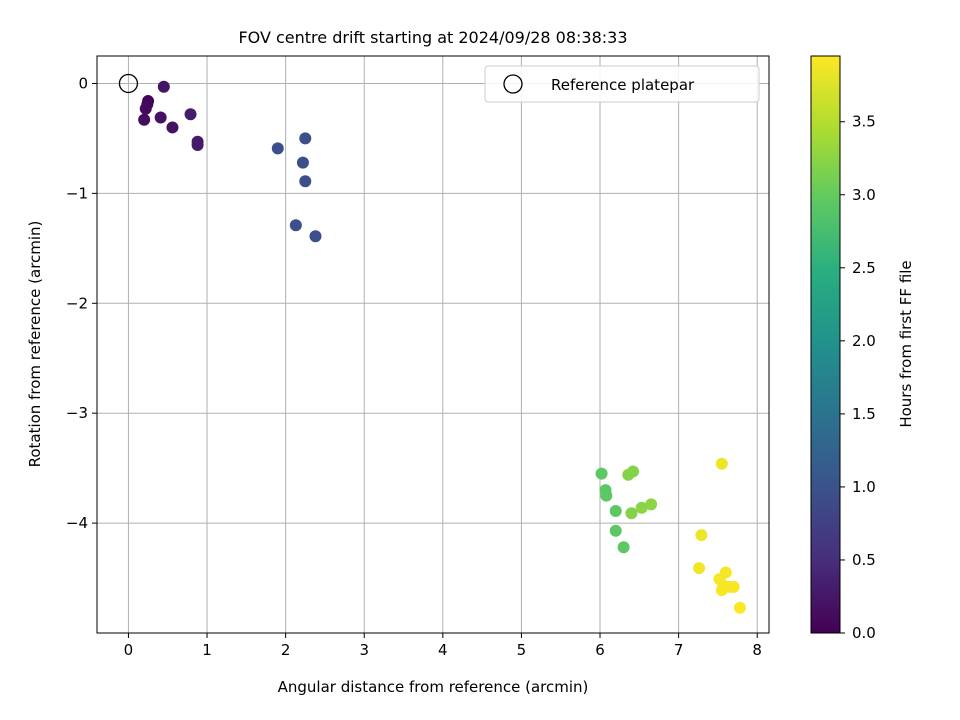  What do you see at coordinates (83, 83) in the screenshot?
I see `y-tick-label: 0` at bounding box center [83, 83].